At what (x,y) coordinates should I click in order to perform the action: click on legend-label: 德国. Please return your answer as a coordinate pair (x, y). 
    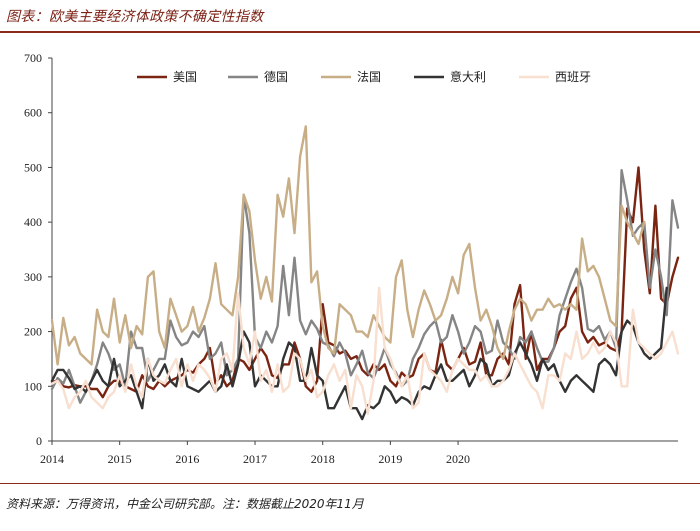
    Looking at the image, I should click on (276, 76).